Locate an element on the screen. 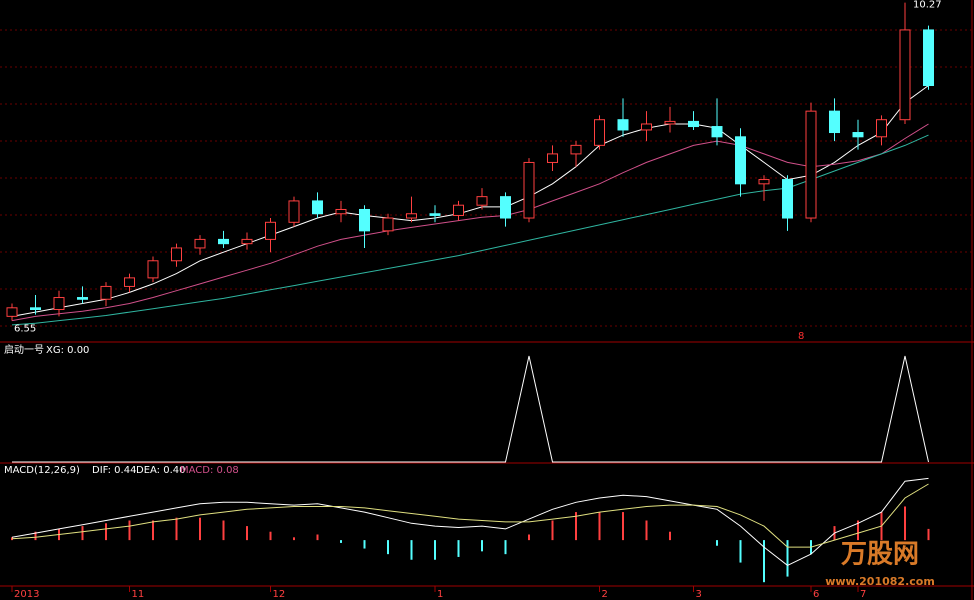 The image size is (974, 600). high-label: 10.27 is located at coordinates (927, 5).